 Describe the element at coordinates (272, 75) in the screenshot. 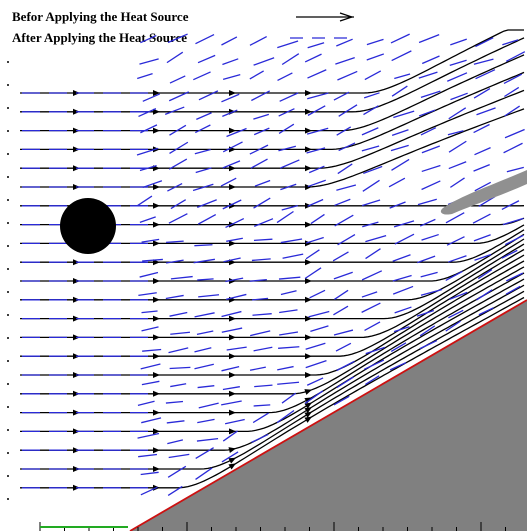

I see `streamline-before` at that location.